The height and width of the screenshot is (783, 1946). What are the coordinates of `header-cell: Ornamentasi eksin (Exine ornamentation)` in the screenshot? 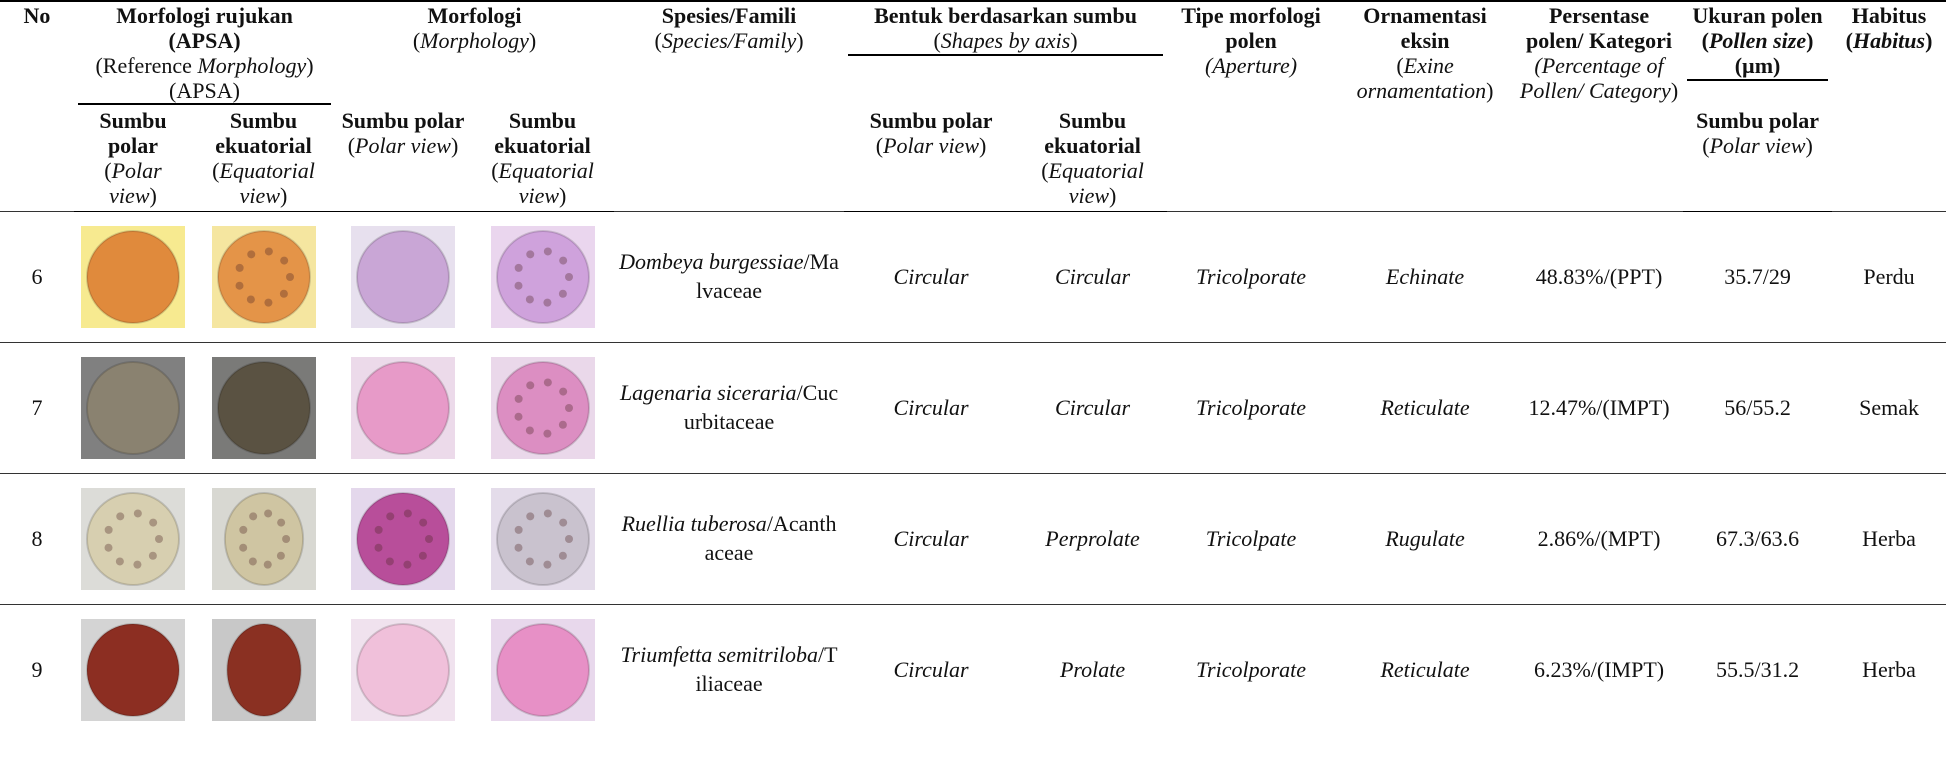 It's located at (1425, 106).